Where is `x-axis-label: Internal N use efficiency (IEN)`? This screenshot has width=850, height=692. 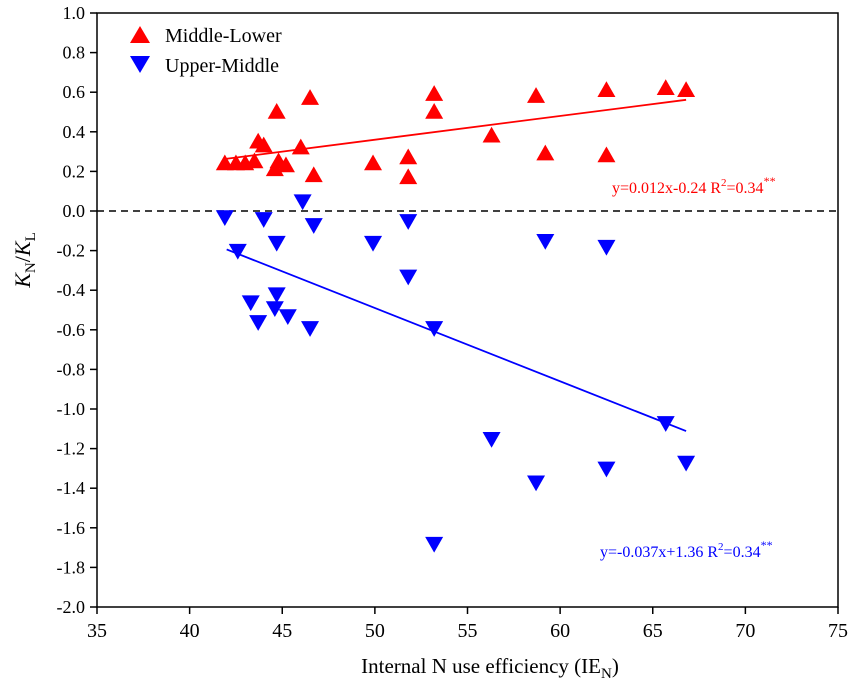 x-axis-label: Internal N use efficiency (IEN) is located at coordinates (490, 668).